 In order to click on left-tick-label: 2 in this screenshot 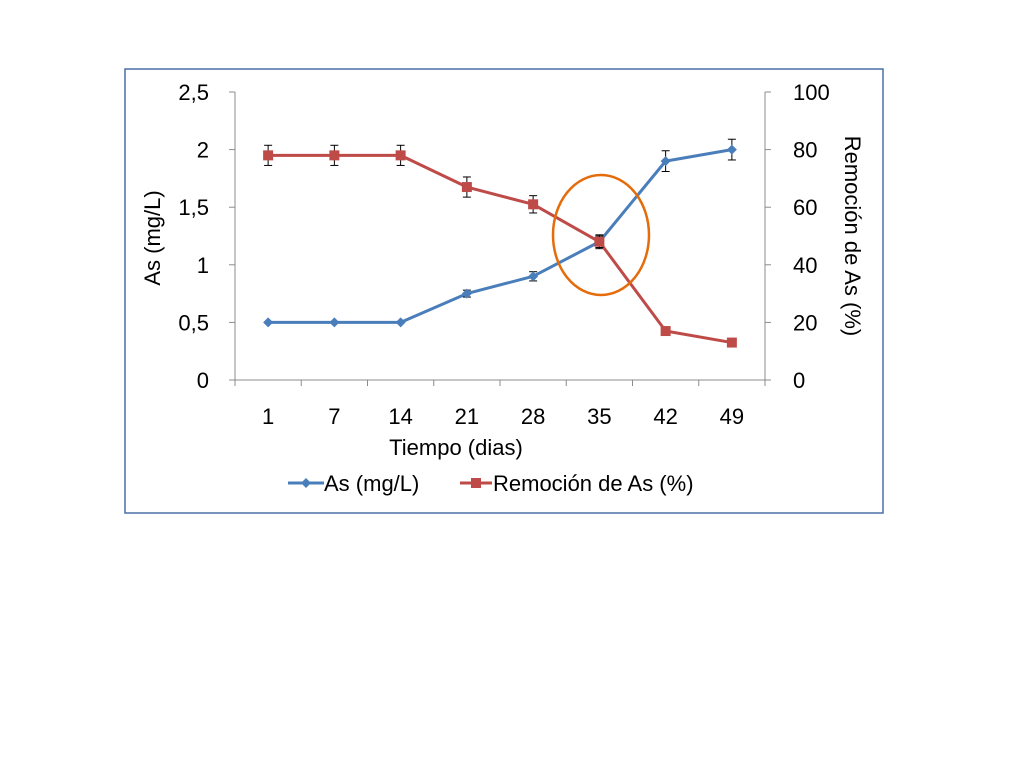, I will do `click(203, 150)`.